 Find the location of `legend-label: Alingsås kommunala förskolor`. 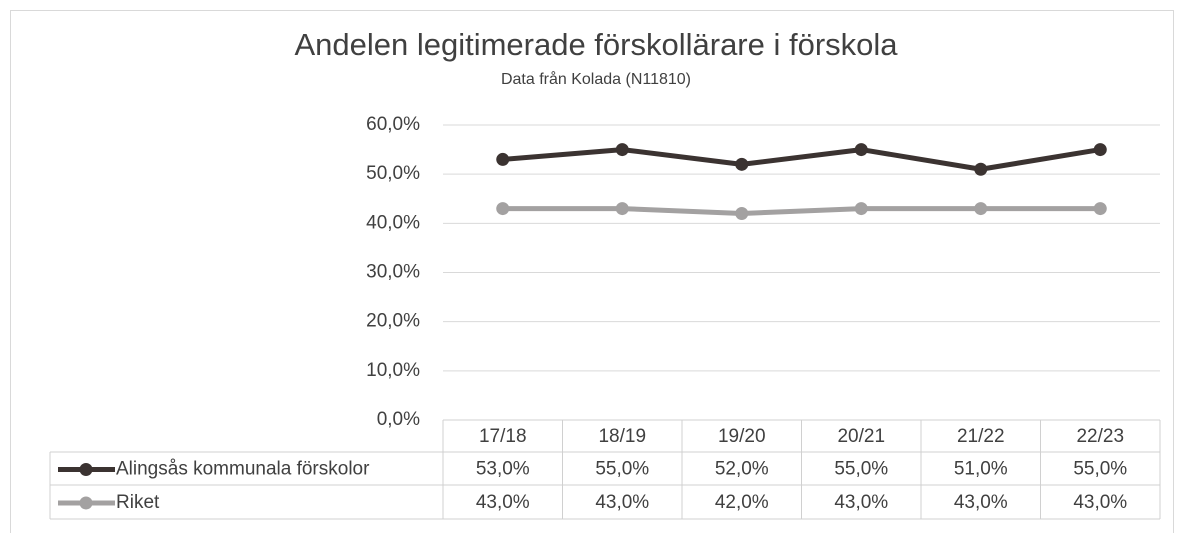

legend-label: Alingsås kommunala förskolor is located at coordinates (243, 469).